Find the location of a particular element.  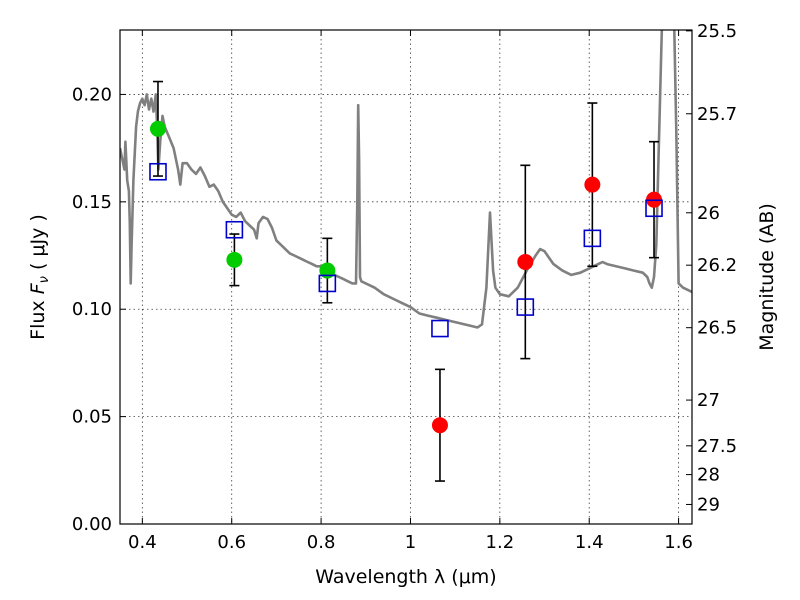

y2-tick-label-0: 25.5 is located at coordinates (717, 31).